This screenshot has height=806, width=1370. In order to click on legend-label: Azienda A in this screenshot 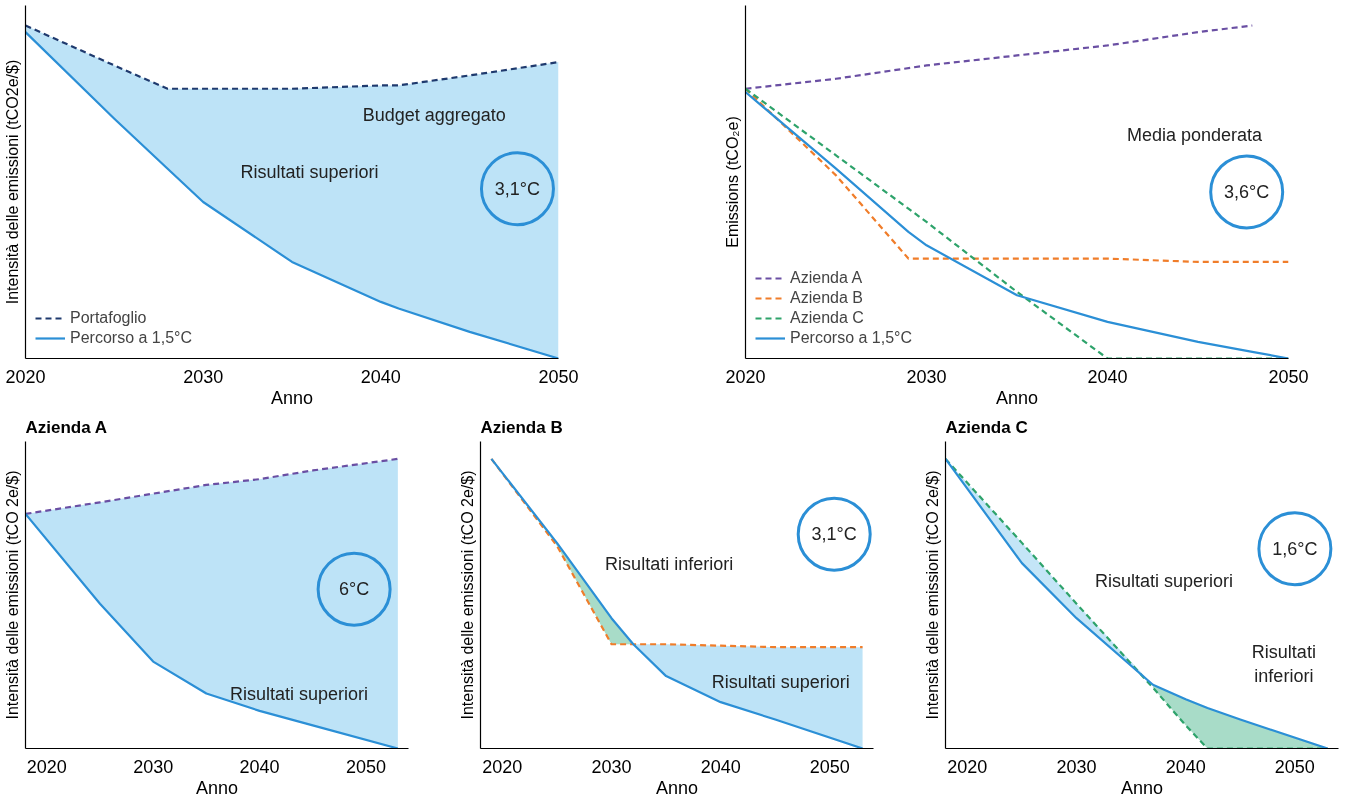, I will do `click(826, 278)`.